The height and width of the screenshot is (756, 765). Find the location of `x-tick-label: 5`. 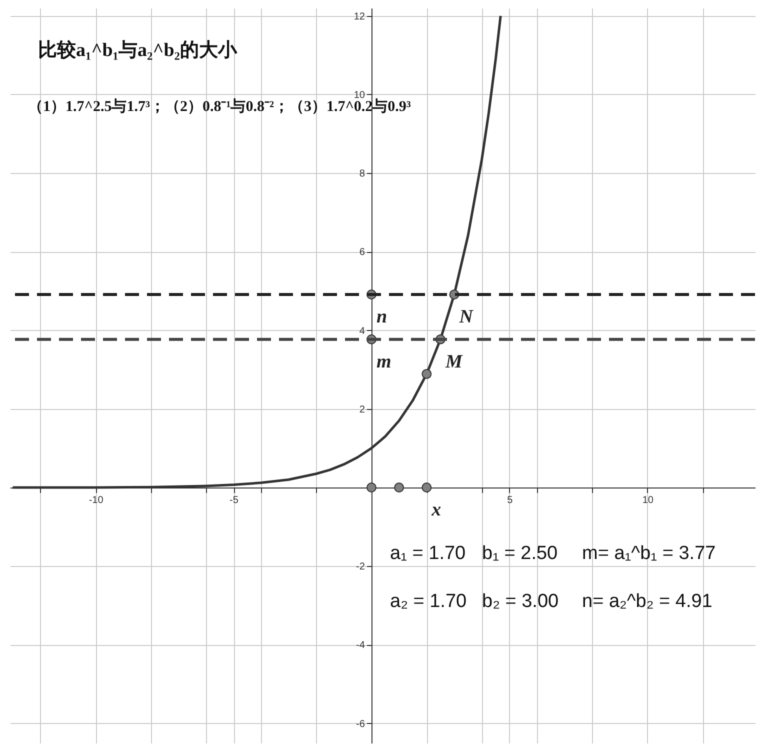

x-tick-label: 5 is located at coordinates (510, 500).